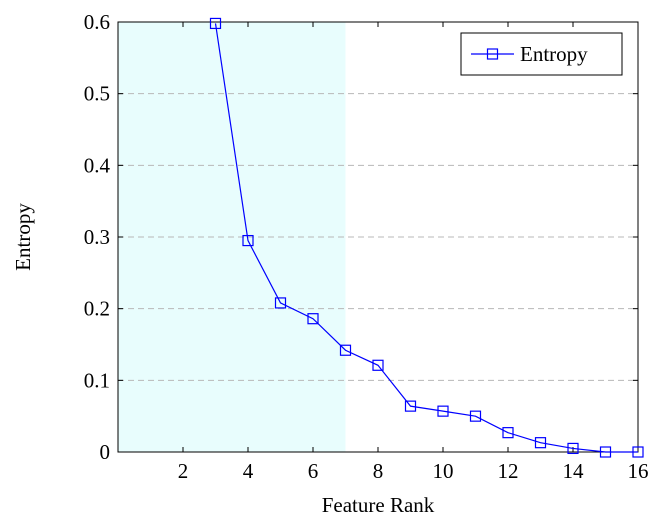 This screenshot has height=521, width=652. I want to click on y-tick-label: 0.4, so click(97, 165).